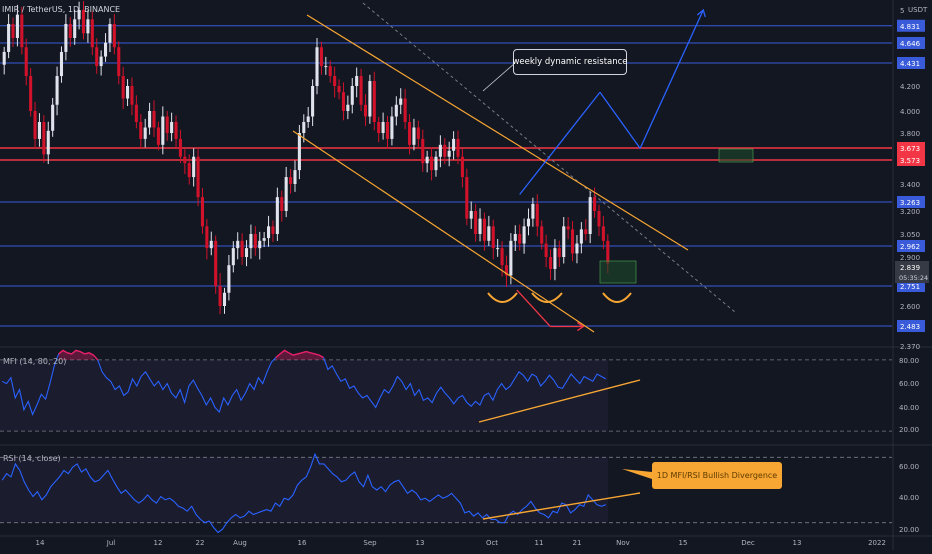 The height and width of the screenshot is (554, 932). Describe the element at coordinates (32, 458) in the screenshot. I see `rsi-pane-title: RSI (14, close)` at that location.